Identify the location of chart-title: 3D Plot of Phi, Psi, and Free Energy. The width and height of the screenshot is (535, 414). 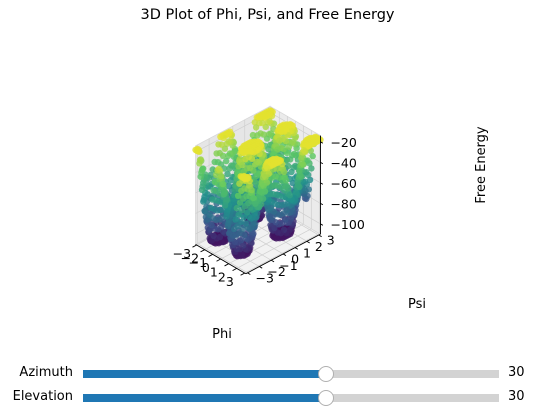
(267, 15).